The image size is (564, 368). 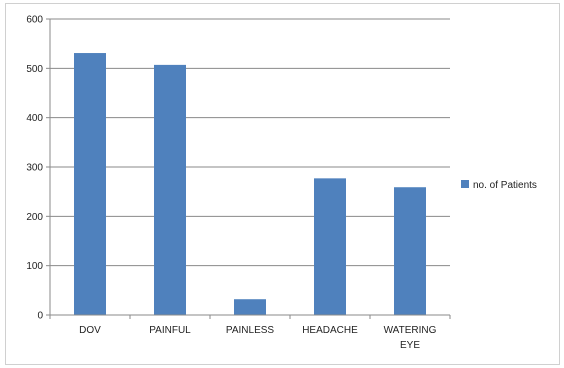 What do you see at coordinates (34, 266) in the screenshot?
I see `y-tick-label: 100` at bounding box center [34, 266].